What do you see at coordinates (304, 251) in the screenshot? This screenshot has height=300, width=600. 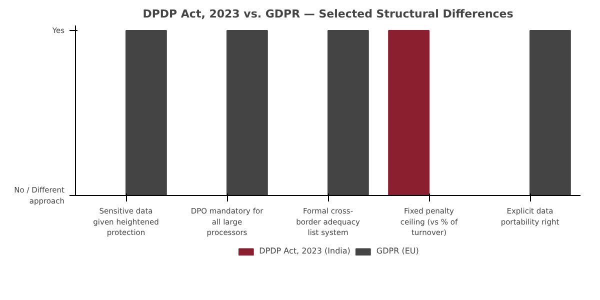 I see `legend-label: DPDP Act, 2023 (India)` at bounding box center [304, 251].